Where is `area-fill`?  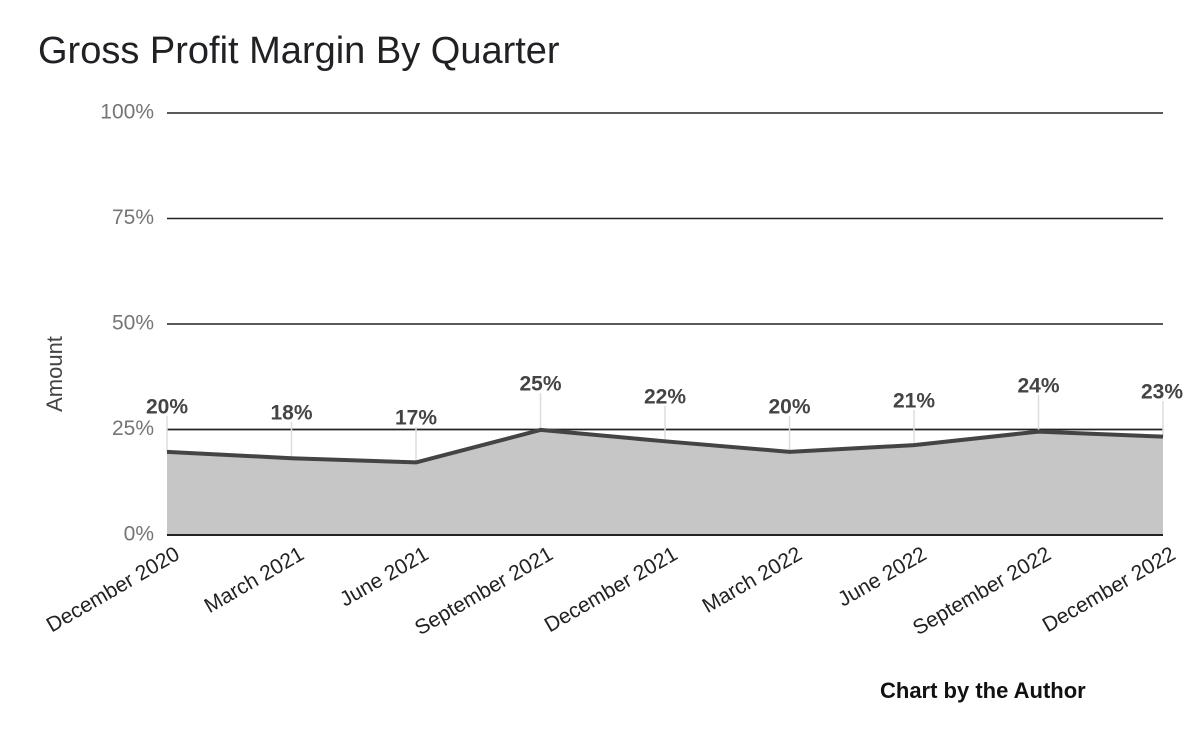 area-fill is located at coordinates (665, 482).